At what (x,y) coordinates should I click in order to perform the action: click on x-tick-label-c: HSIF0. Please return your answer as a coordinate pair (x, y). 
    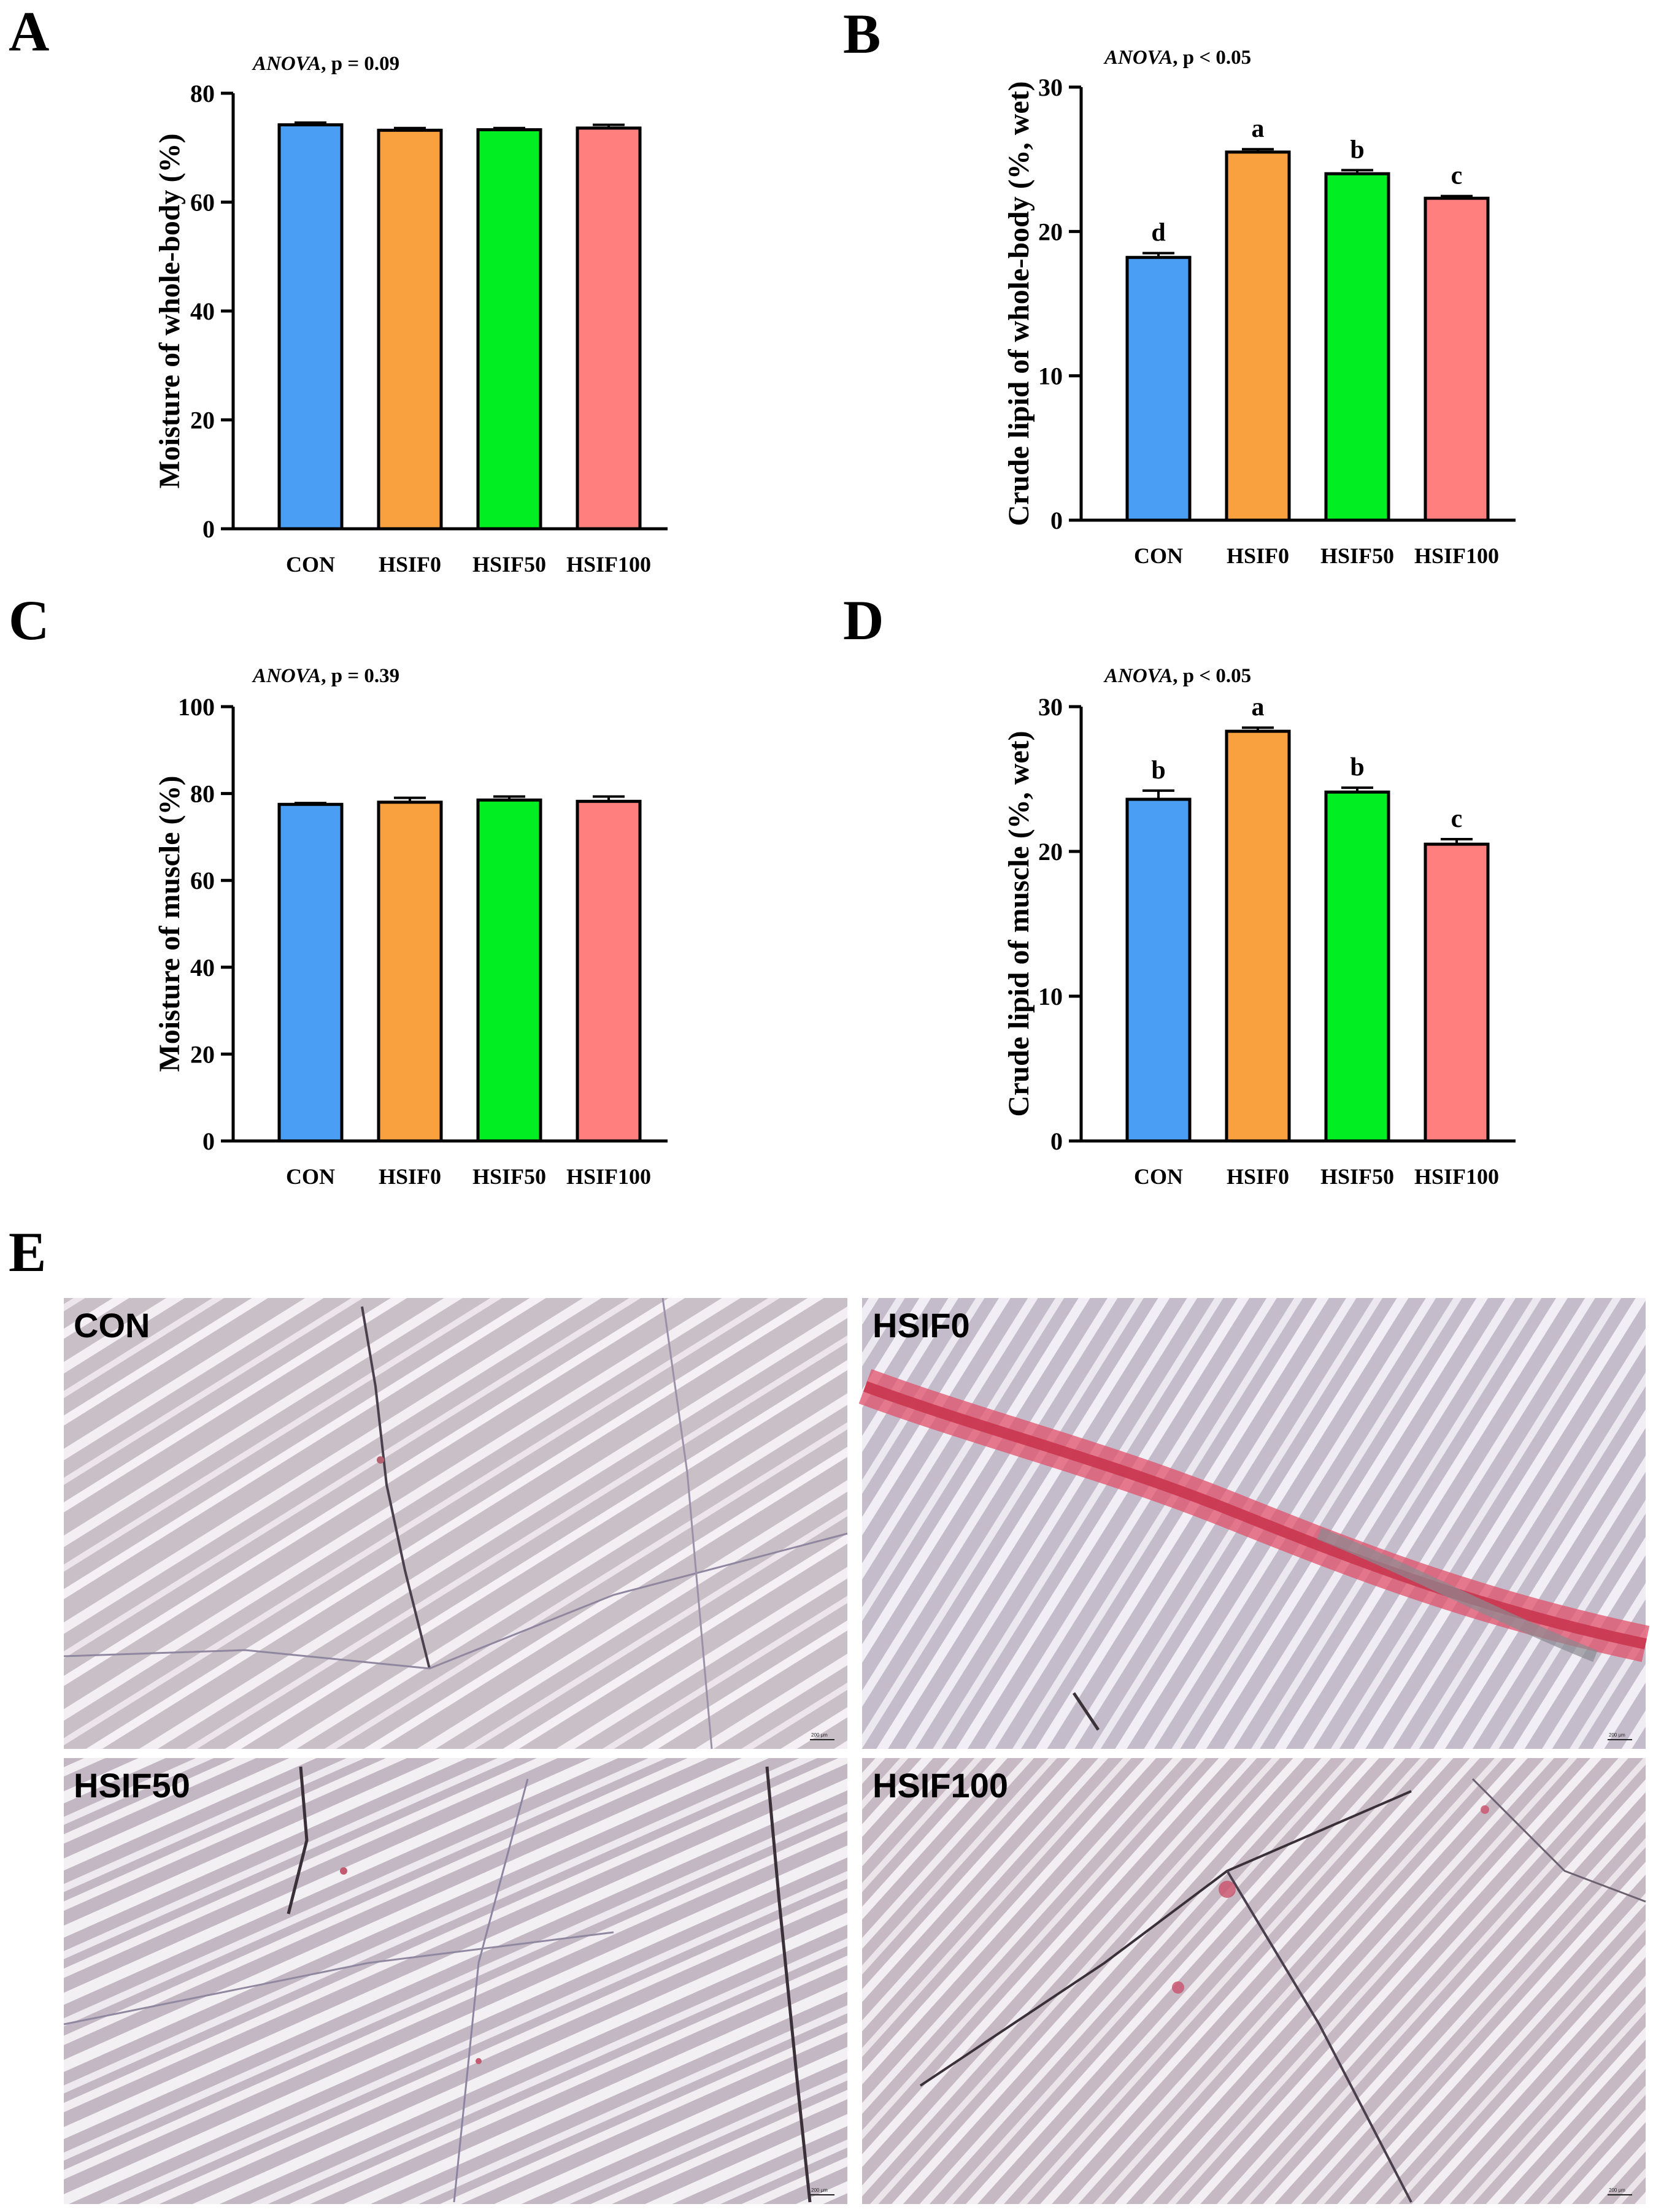
    Looking at the image, I should click on (410, 1176).